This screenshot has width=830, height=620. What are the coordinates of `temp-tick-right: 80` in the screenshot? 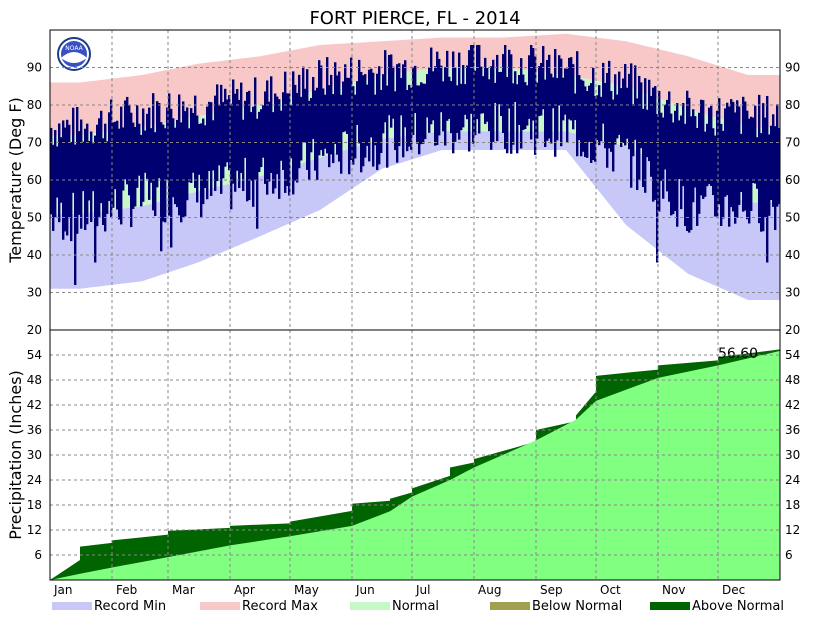 It's located at (792, 105).